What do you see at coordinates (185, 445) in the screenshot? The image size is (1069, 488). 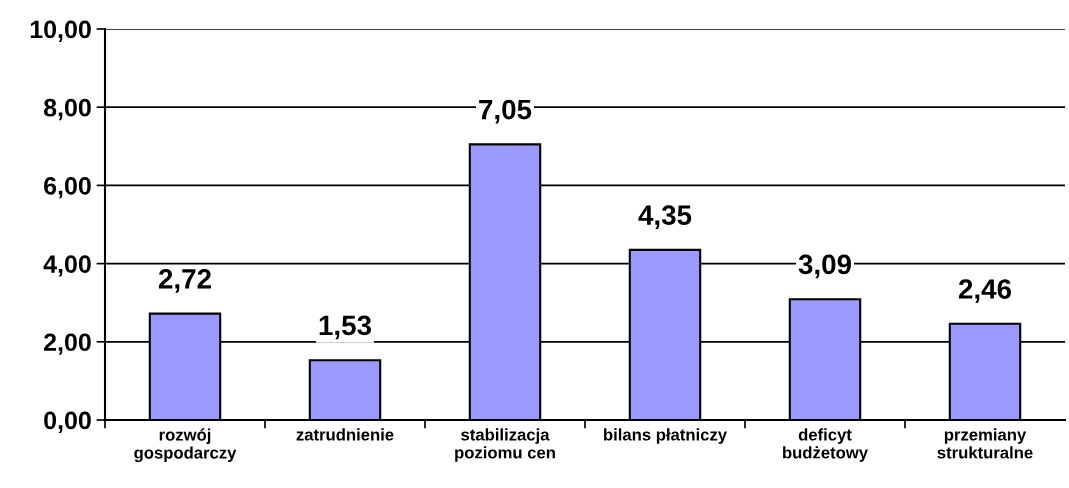 I see `x-tick-label: rozwój gospodarczy` at bounding box center [185, 445].